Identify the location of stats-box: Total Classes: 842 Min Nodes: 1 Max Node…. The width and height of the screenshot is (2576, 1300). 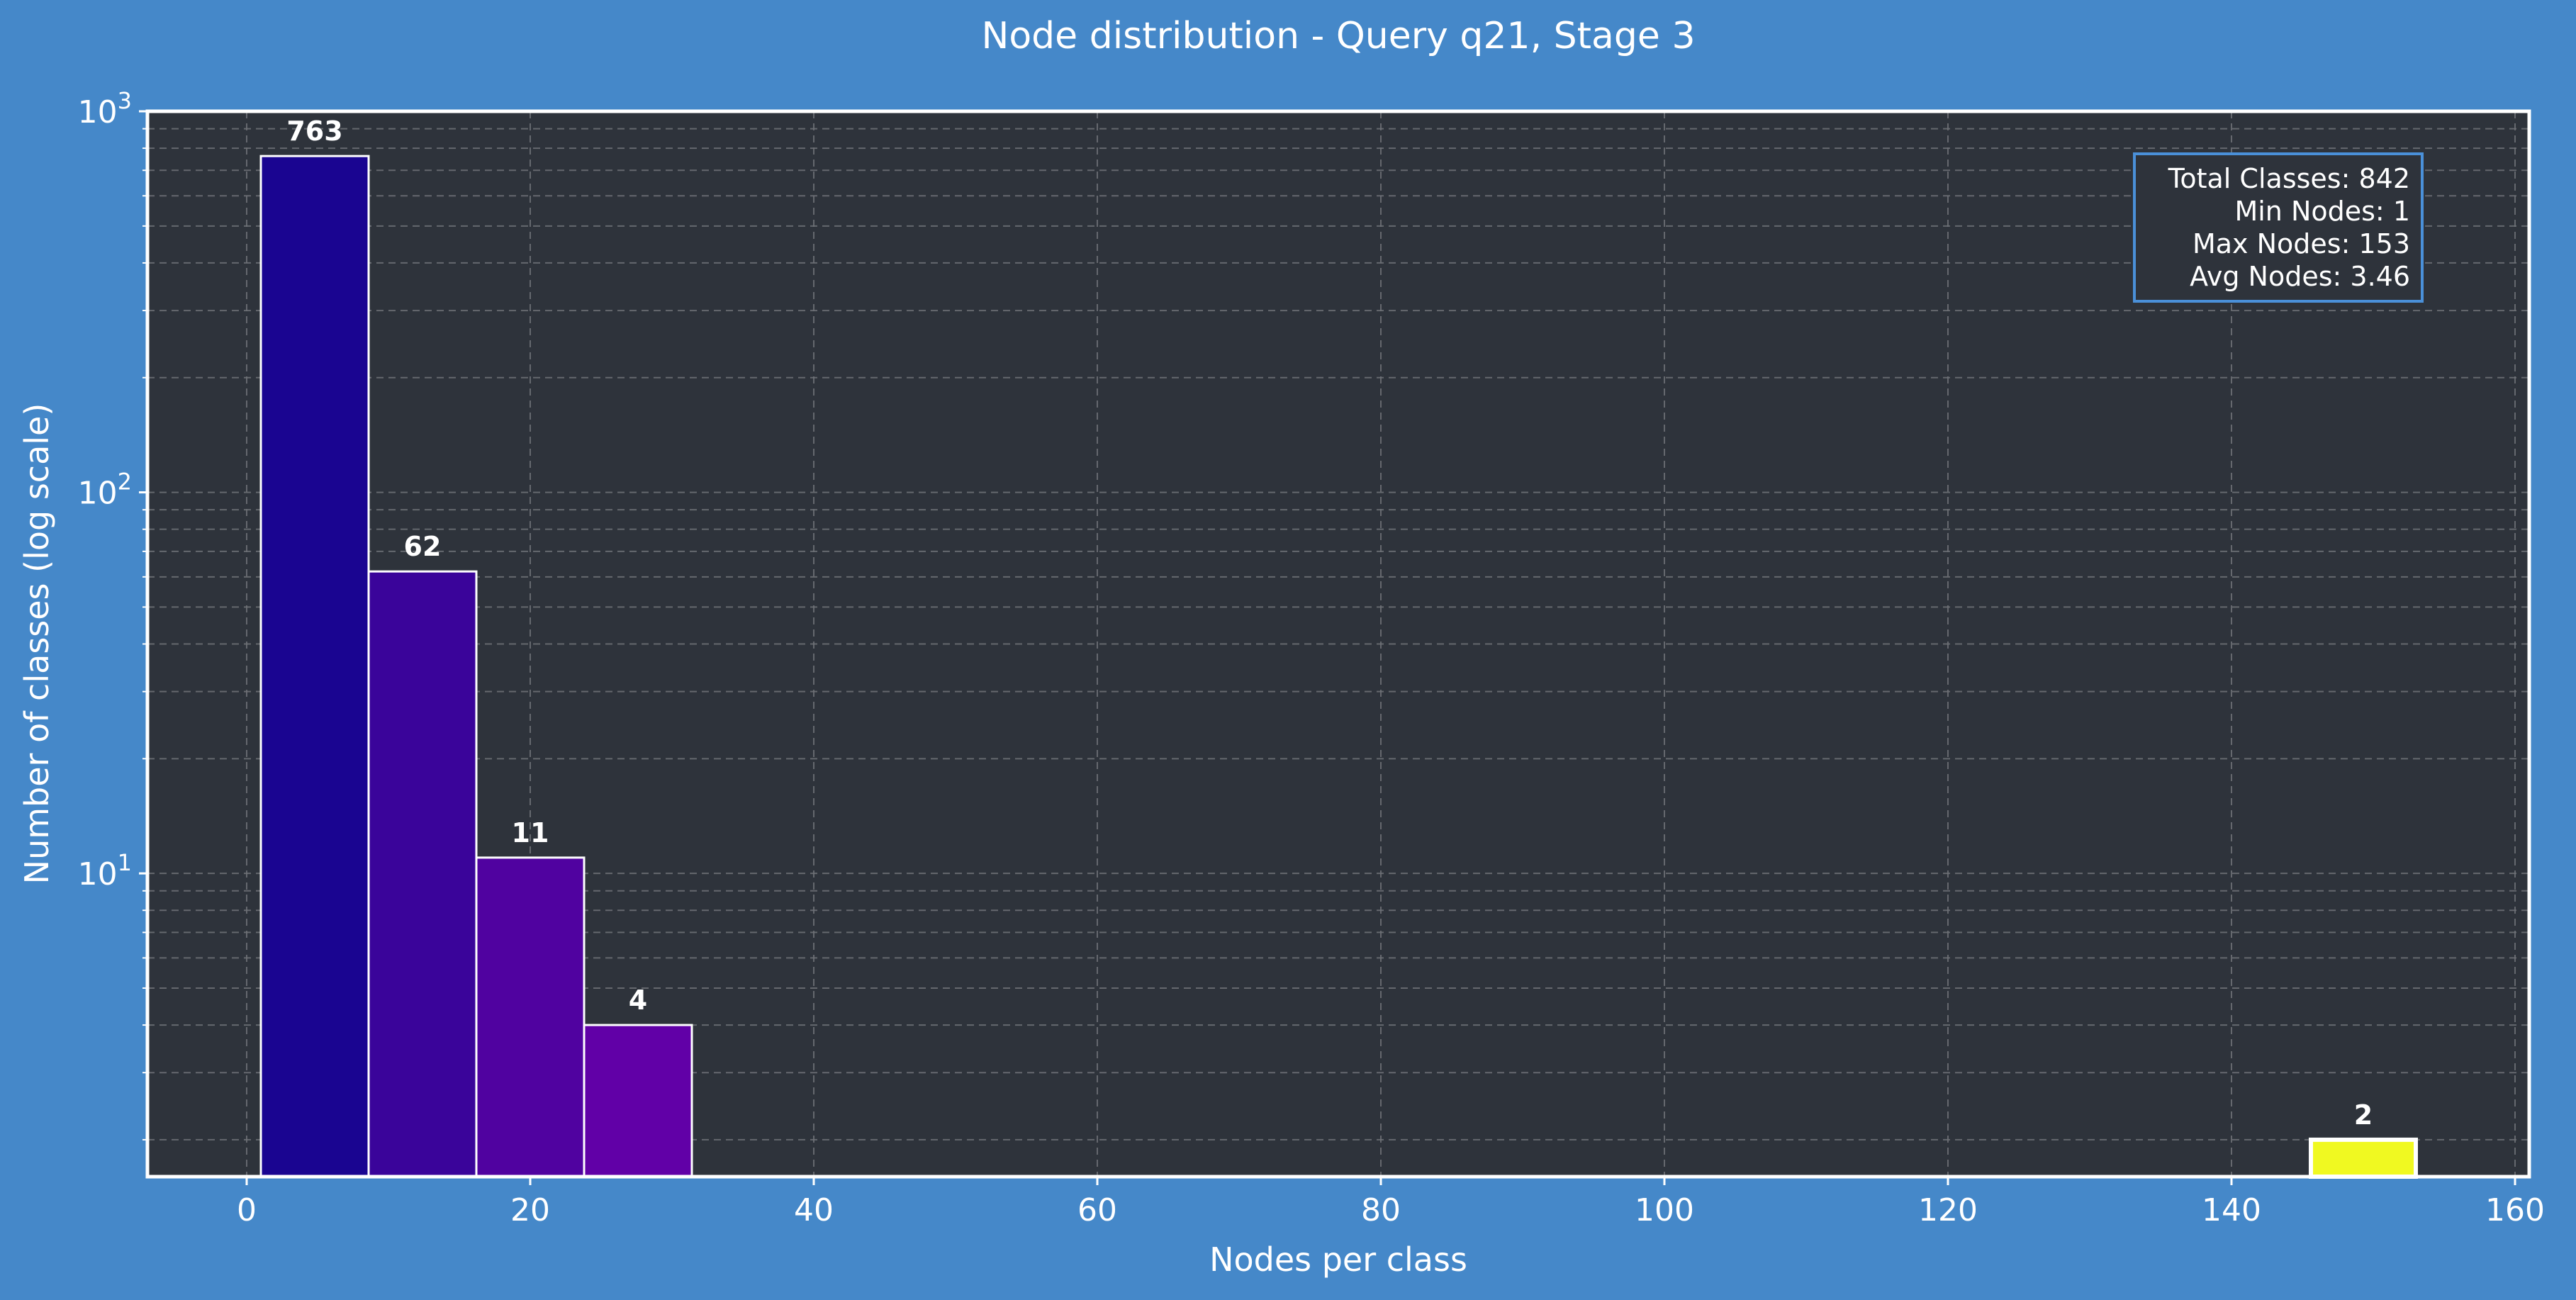
(2278, 227).